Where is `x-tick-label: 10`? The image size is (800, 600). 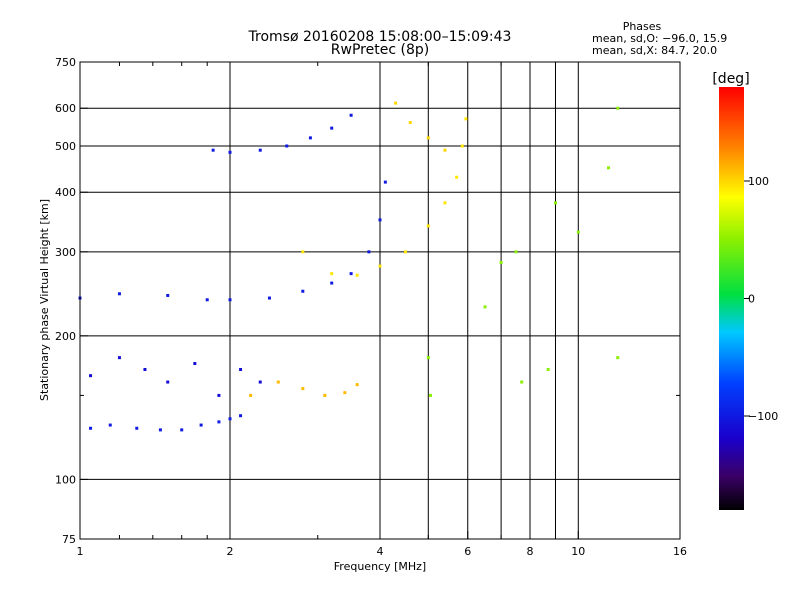 x-tick-label: 10 is located at coordinates (578, 551).